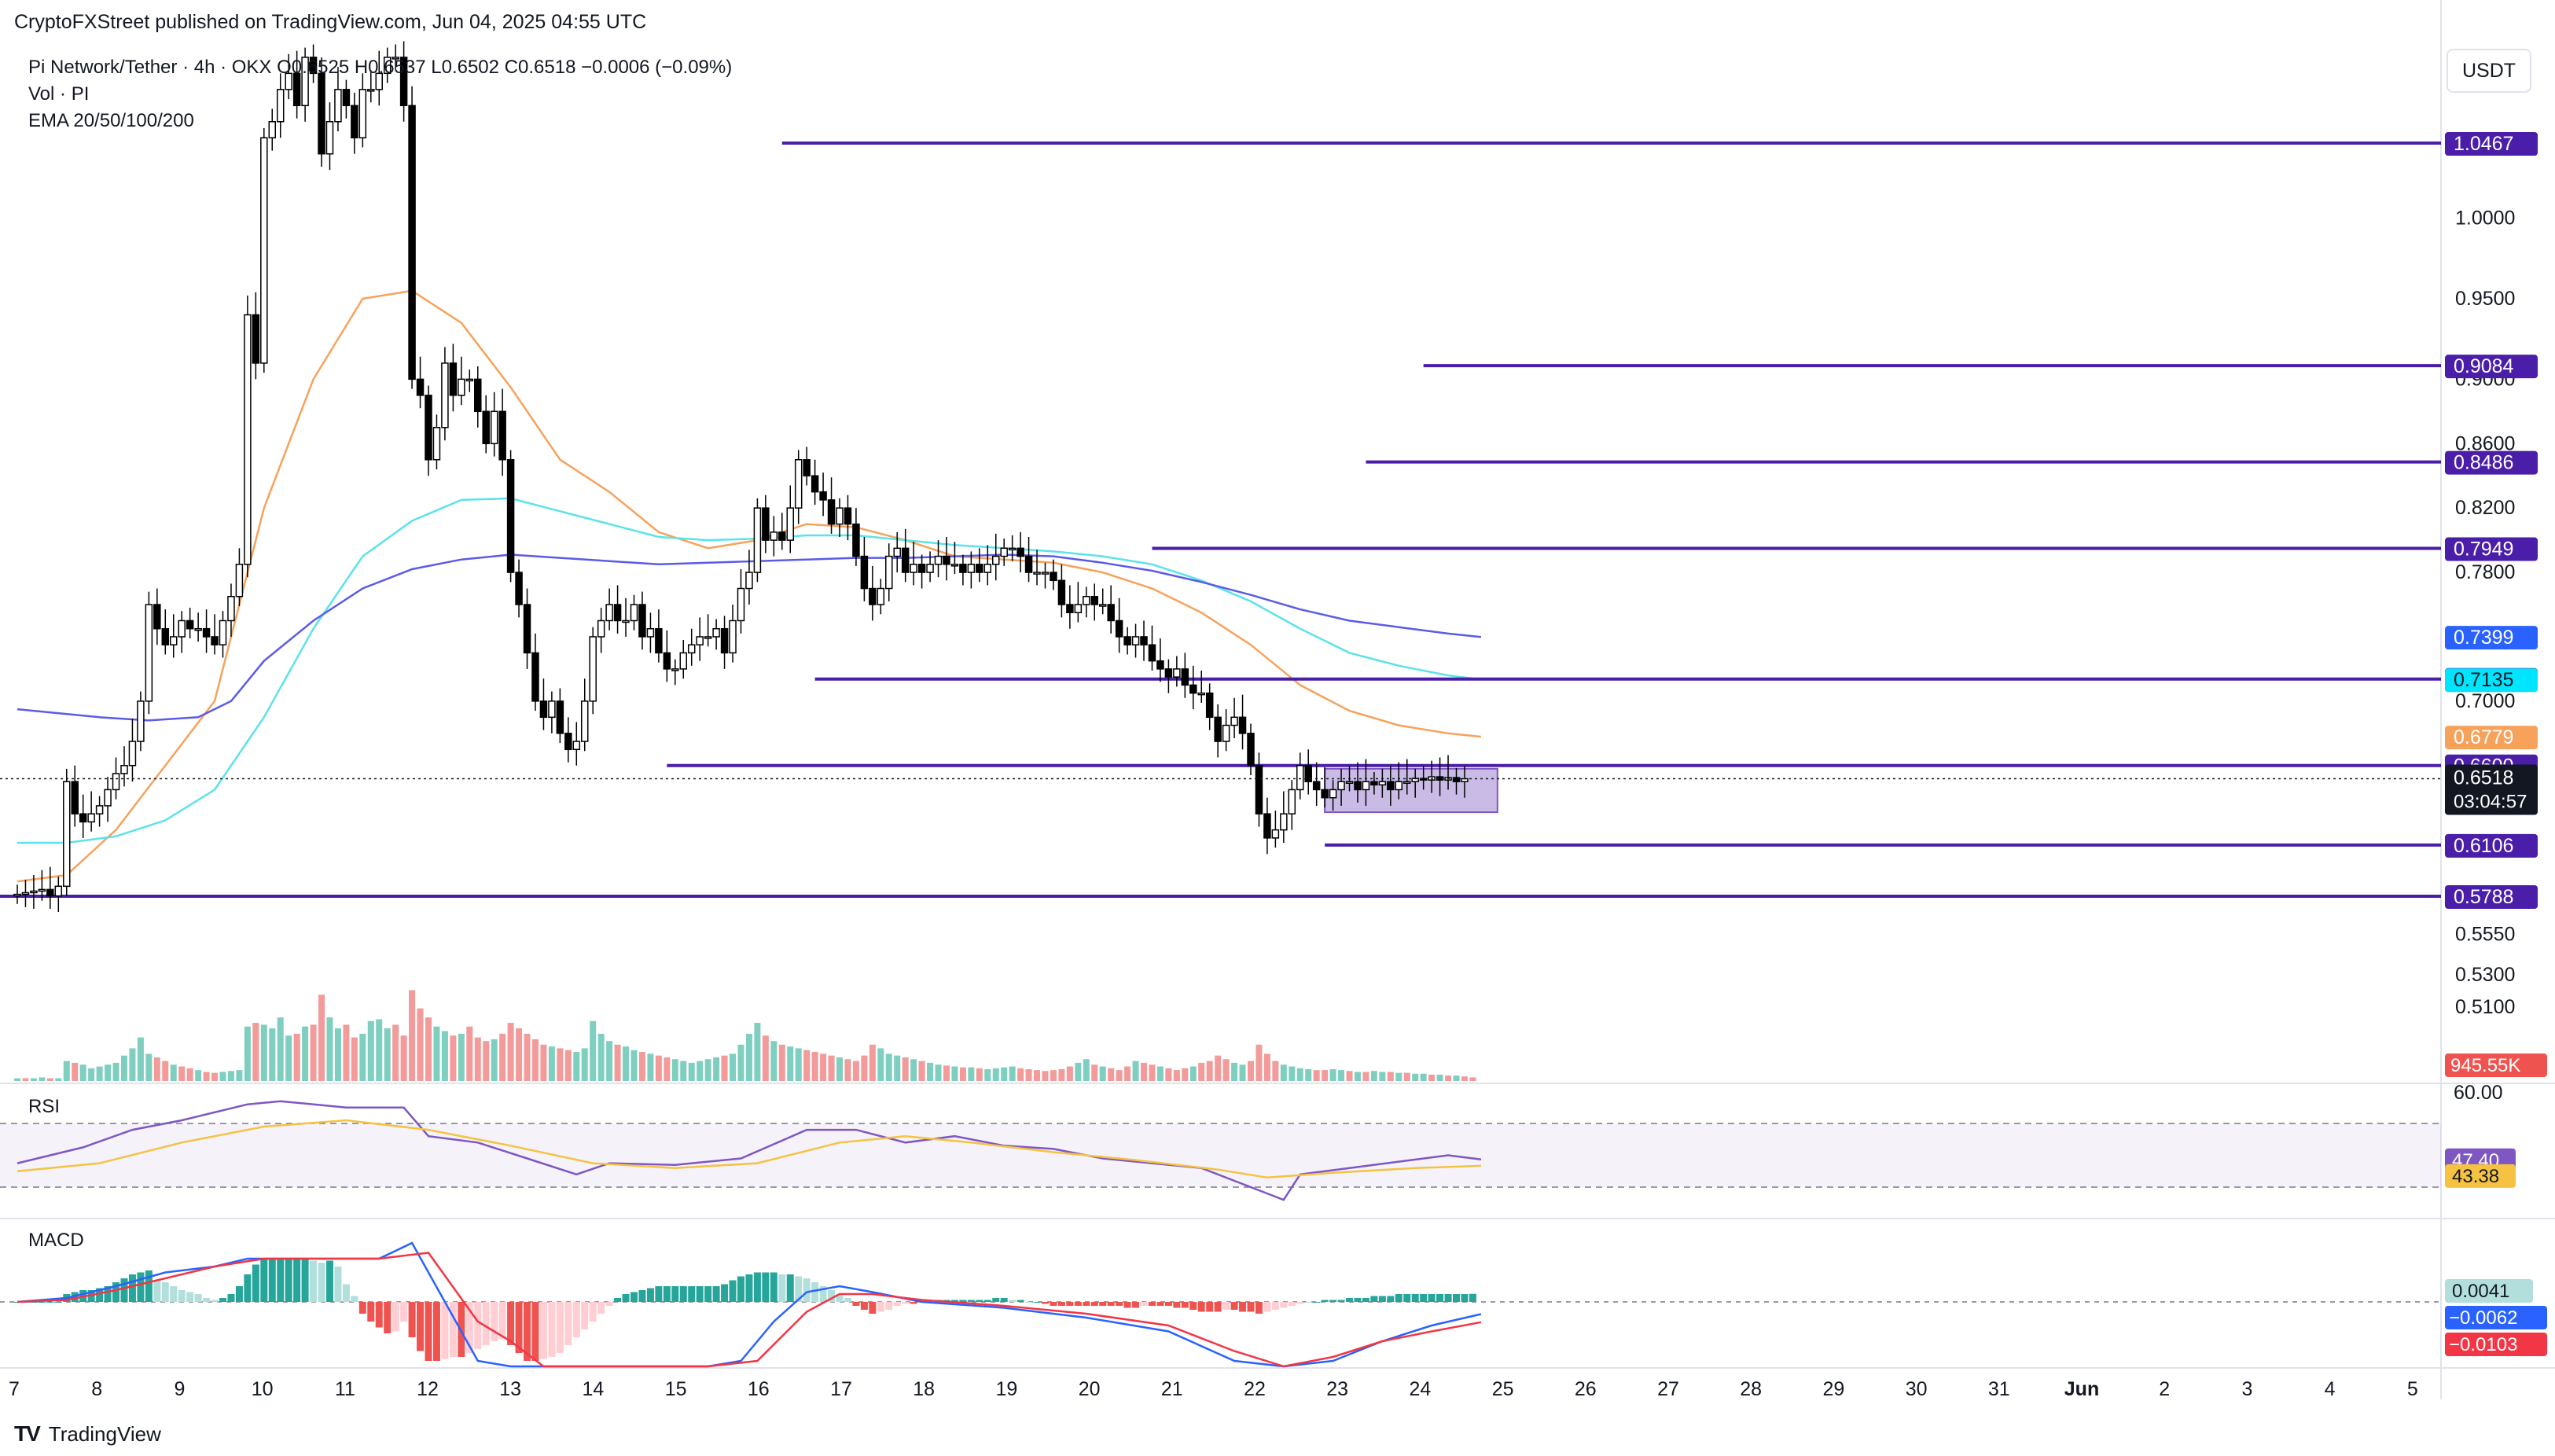 Image resolution: width=2555 pixels, height=1456 pixels. What do you see at coordinates (2489, 71) in the screenshot?
I see `currency-selector: USDT` at bounding box center [2489, 71].